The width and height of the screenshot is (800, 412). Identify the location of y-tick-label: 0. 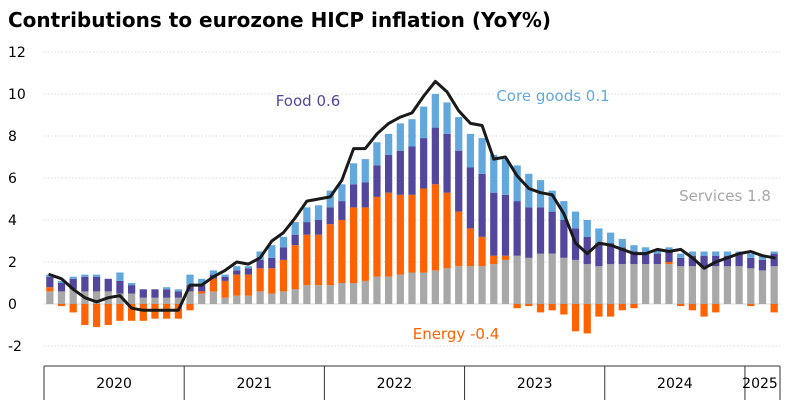
(12, 305).